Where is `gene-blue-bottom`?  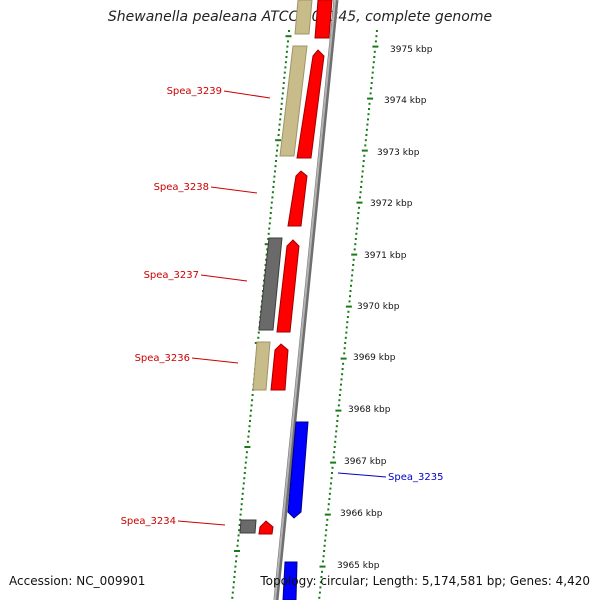
gene-blue-bottom is located at coordinates (290, 580).